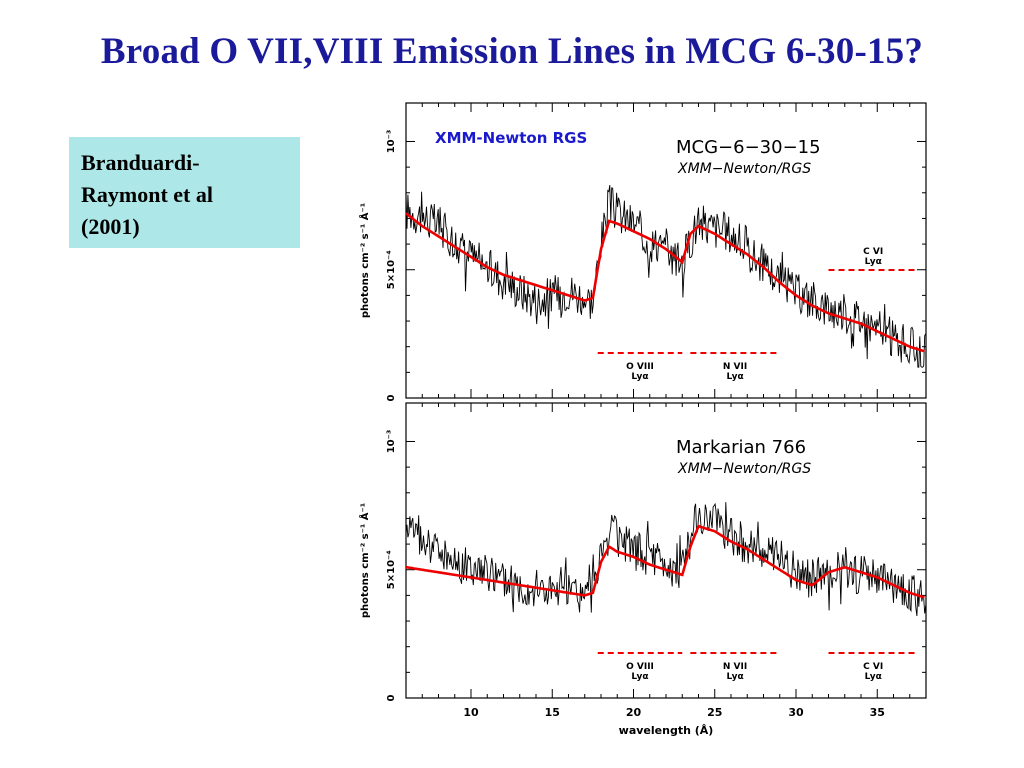  I want to click on citation-line-1: Branduardi-, so click(140, 162).